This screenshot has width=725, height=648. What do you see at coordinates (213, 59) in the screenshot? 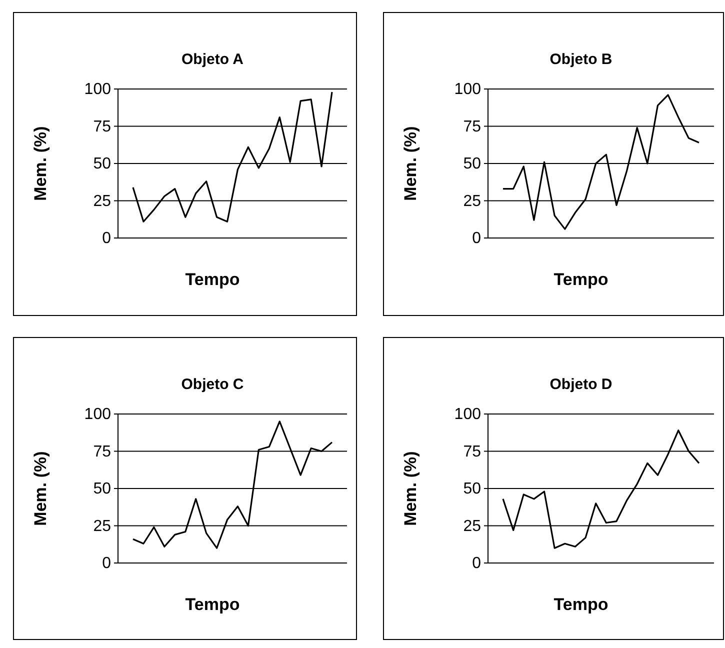
I see `chart-title: Objeto A` at bounding box center [213, 59].